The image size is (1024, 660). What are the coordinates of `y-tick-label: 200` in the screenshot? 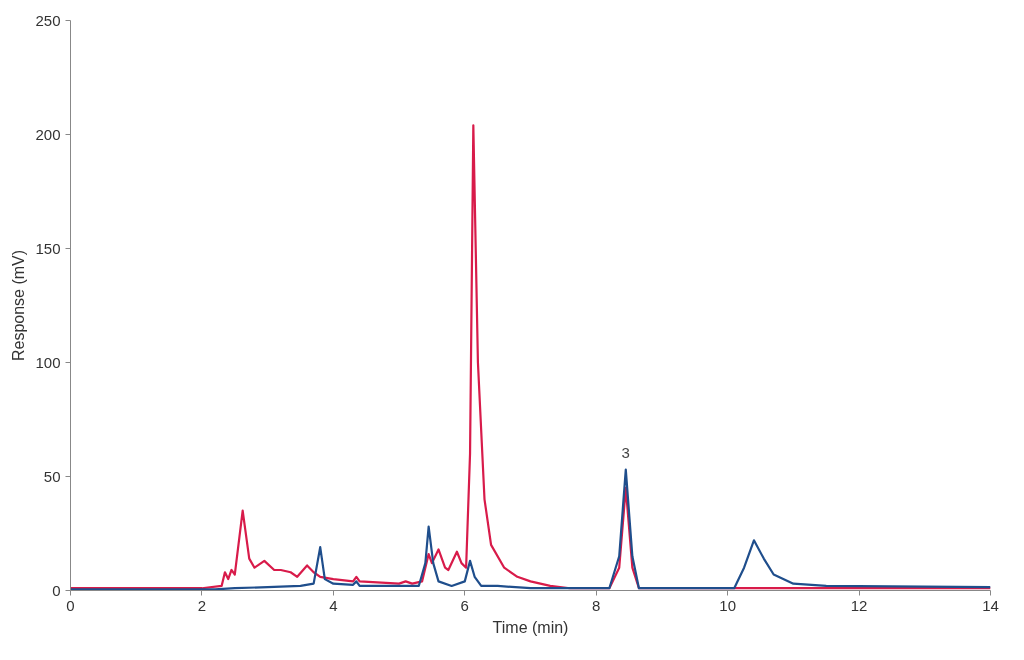 It's located at (48, 134).